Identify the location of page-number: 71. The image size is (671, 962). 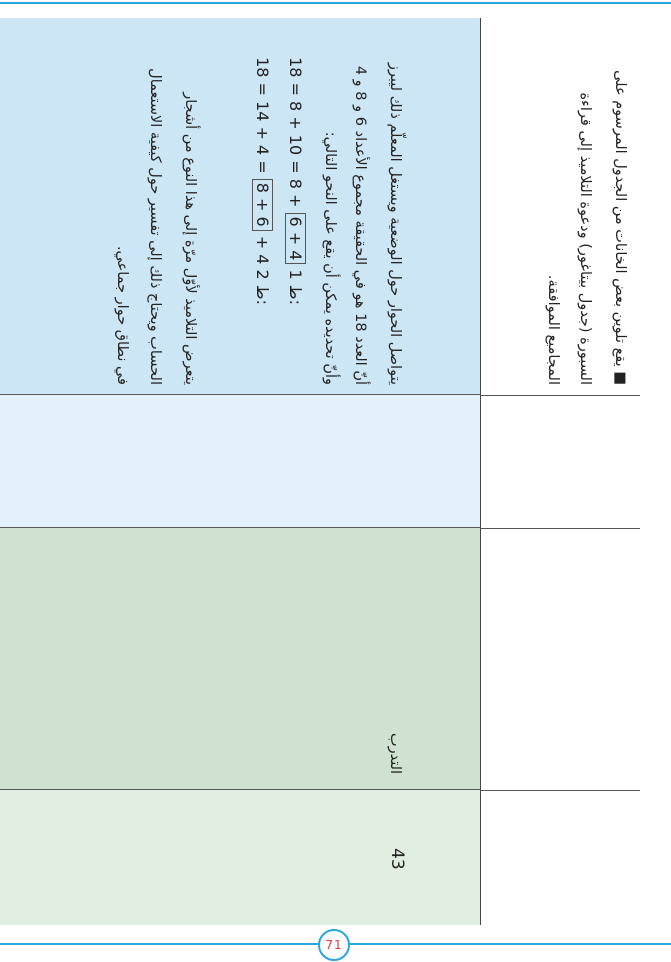
(334, 945).